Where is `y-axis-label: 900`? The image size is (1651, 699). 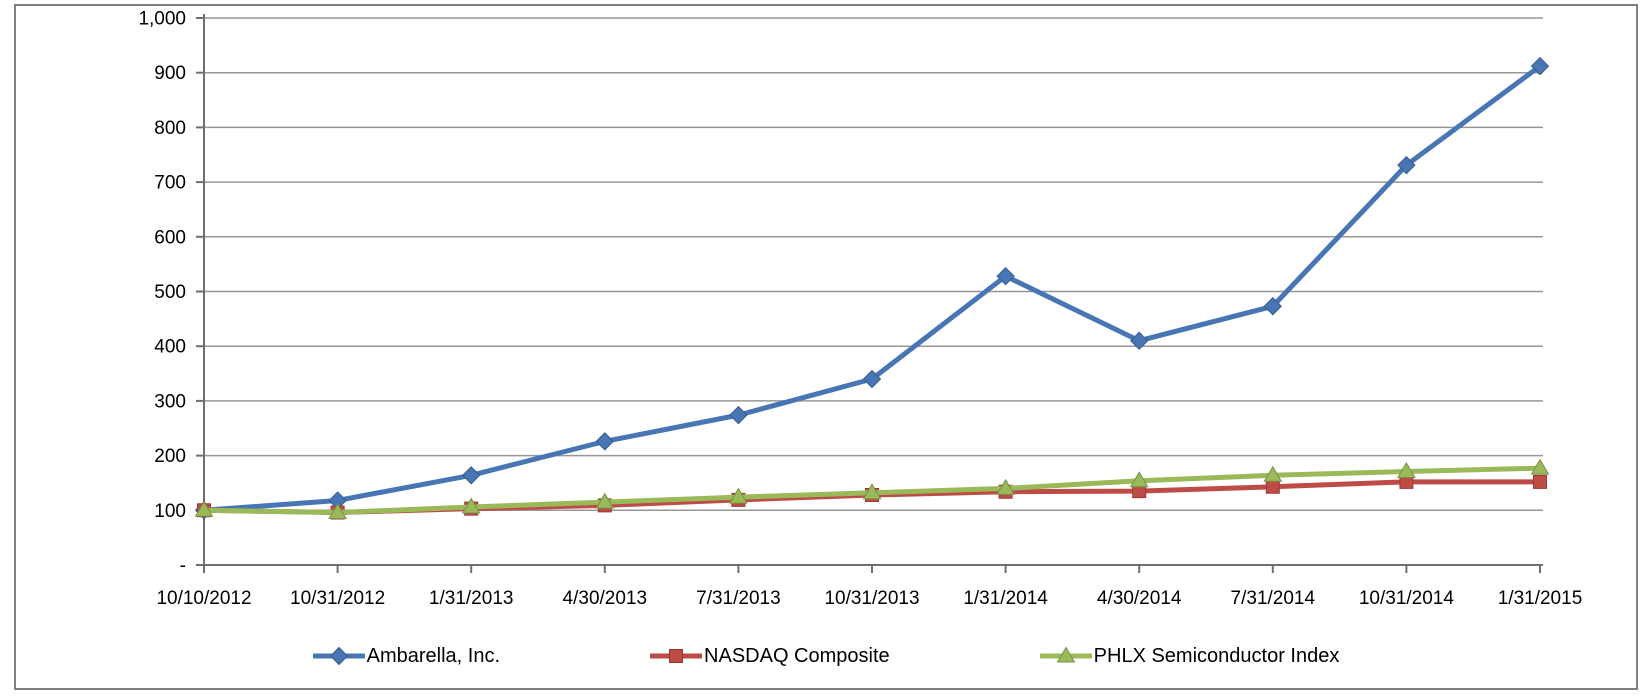 y-axis-label: 900 is located at coordinates (170, 73).